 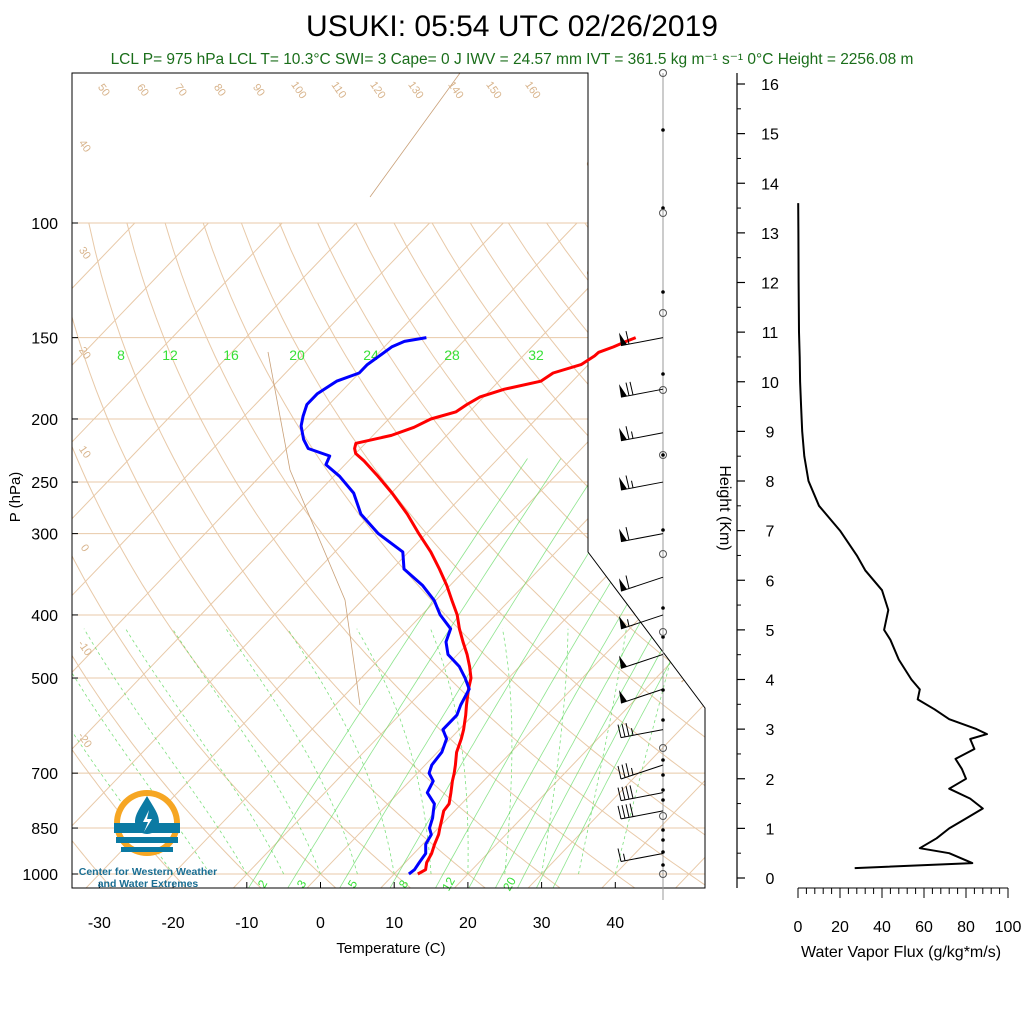 What do you see at coordinates (44, 420) in the screenshot?
I see `y-tick-label: 200` at bounding box center [44, 420].